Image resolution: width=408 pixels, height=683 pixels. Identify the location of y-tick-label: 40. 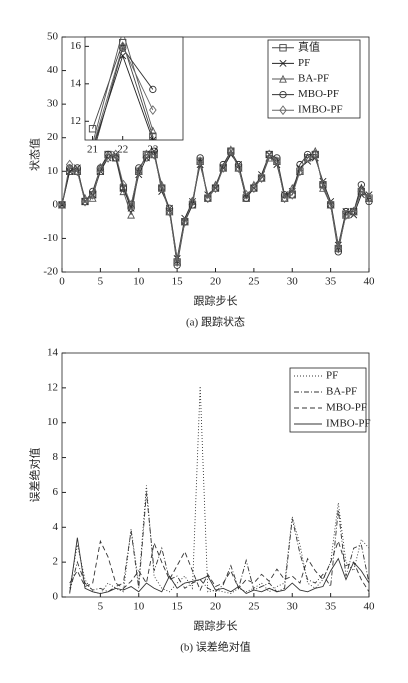
(53, 70).